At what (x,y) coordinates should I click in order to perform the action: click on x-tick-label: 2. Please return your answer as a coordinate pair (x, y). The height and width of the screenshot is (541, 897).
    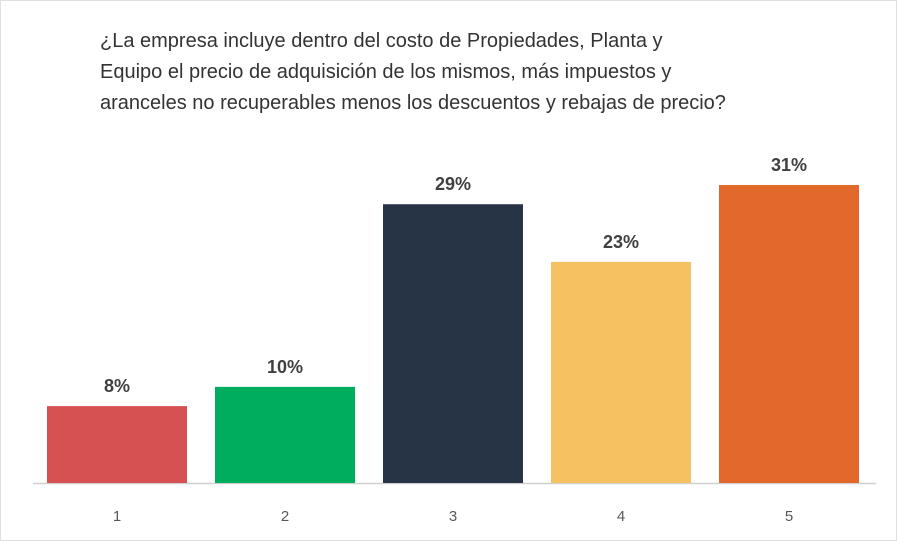
    Looking at the image, I should click on (285, 516).